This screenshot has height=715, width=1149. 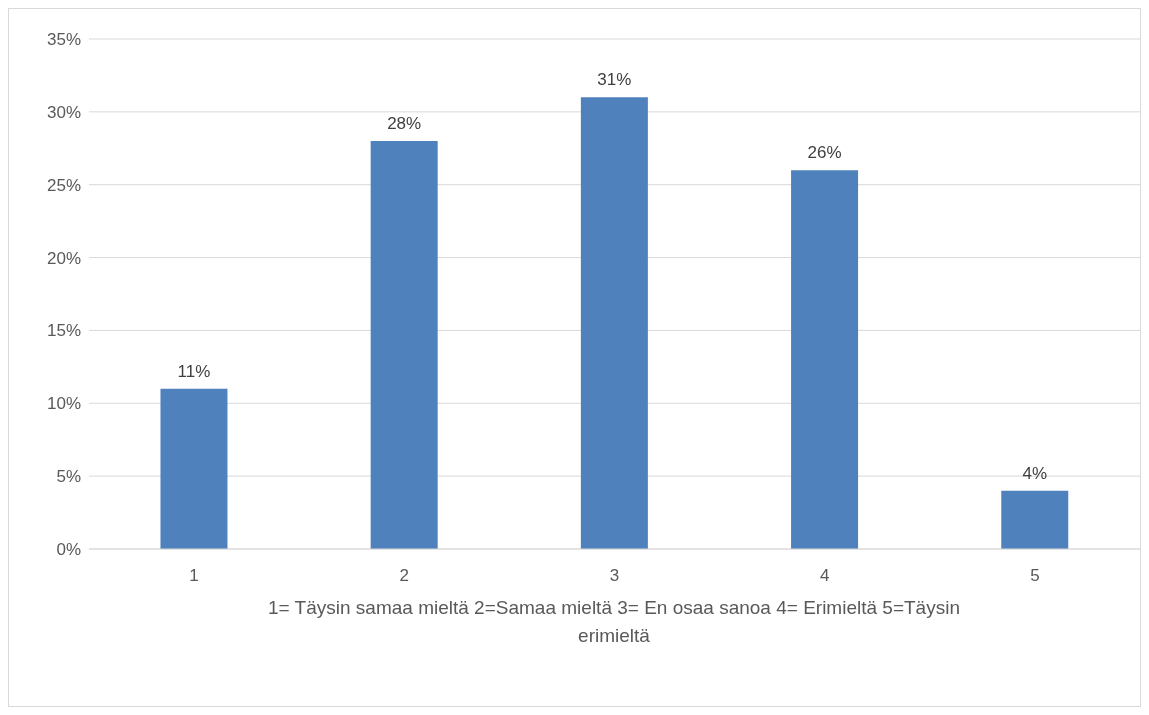 I want to click on x-tick-label: 2, so click(x=404, y=576).